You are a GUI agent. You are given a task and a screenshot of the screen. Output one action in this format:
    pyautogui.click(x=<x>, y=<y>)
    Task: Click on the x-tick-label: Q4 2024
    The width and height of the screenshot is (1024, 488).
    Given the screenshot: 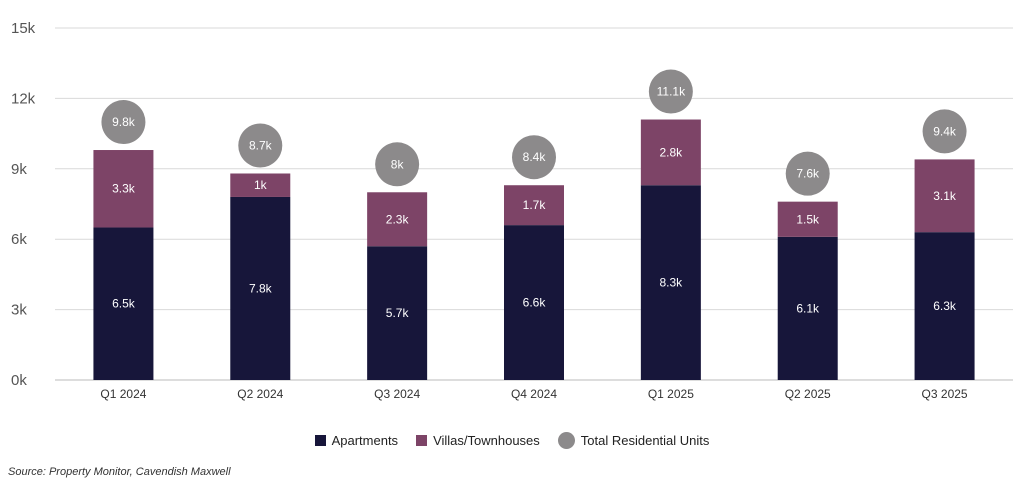 What is the action you would take?
    pyautogui.click(x=534, y=394)
    